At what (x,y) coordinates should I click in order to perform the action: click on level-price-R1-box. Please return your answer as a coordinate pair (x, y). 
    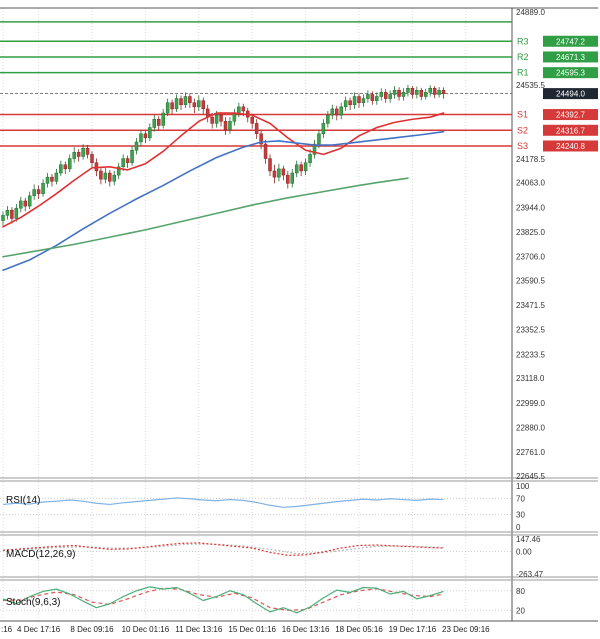
    Looking at the image, I should click on (570, 73).